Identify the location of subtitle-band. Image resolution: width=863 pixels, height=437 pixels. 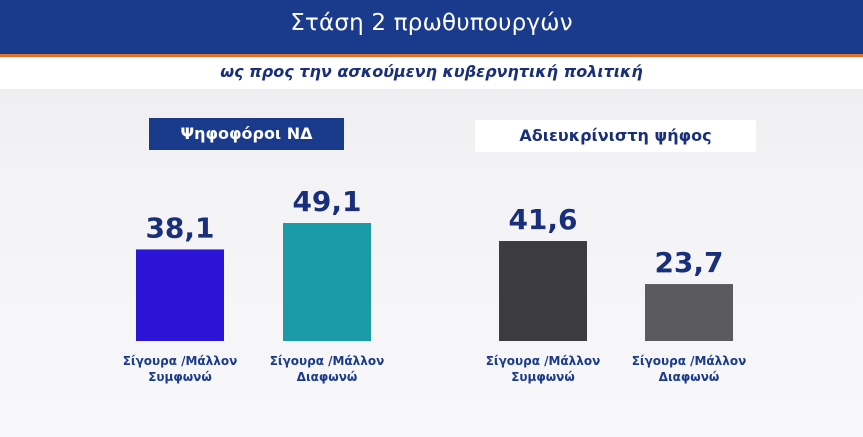
(431, 73).